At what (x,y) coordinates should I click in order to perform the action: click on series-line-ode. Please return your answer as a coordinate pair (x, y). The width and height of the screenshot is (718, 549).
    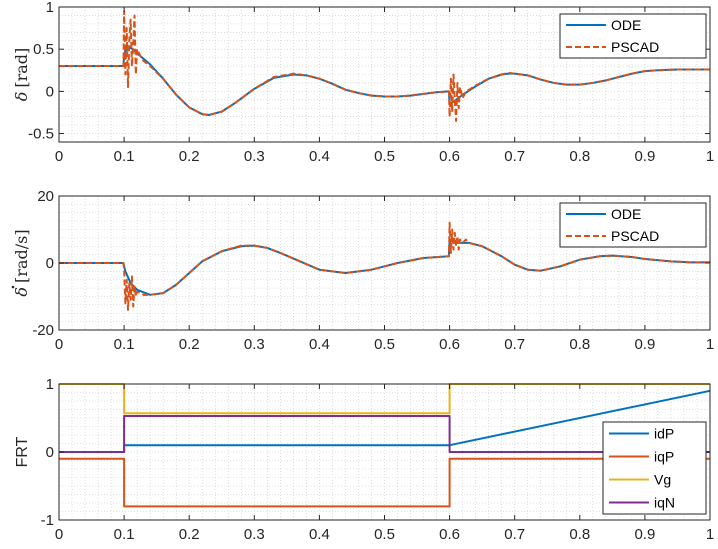
    Looking at the image, I should click on (384, 267).